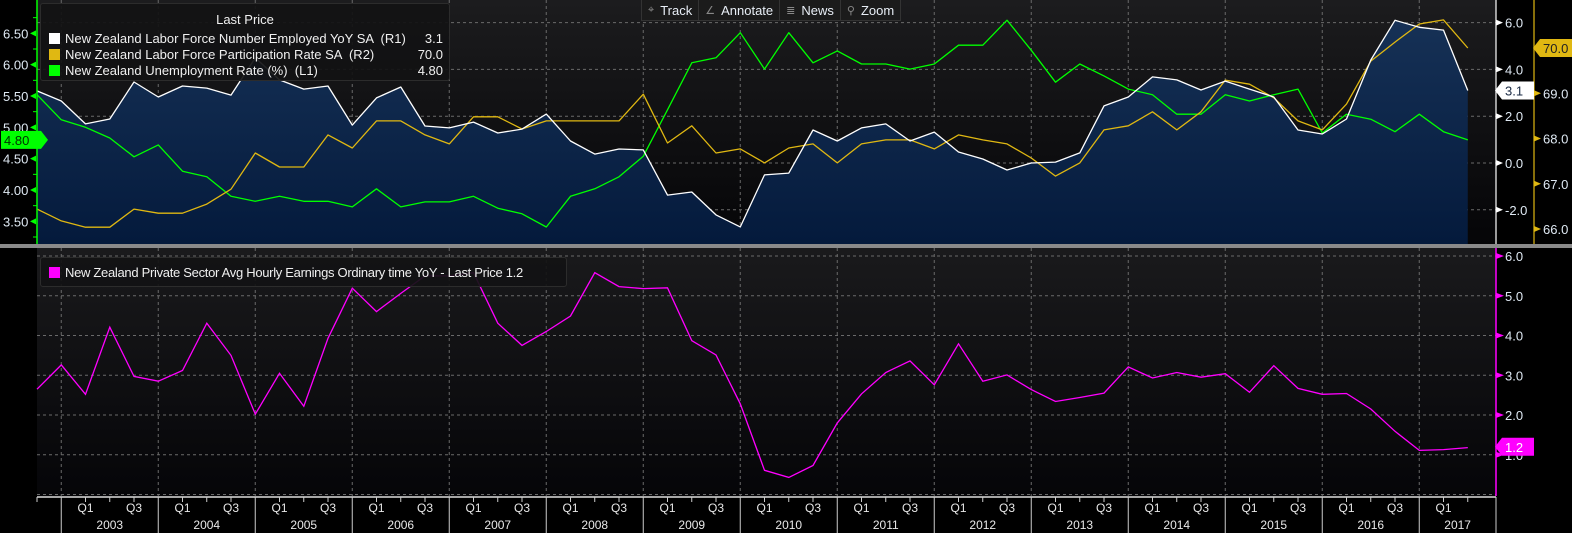  I want to click on r1-axis-tick-label: 0.0, so click(1514, 163).